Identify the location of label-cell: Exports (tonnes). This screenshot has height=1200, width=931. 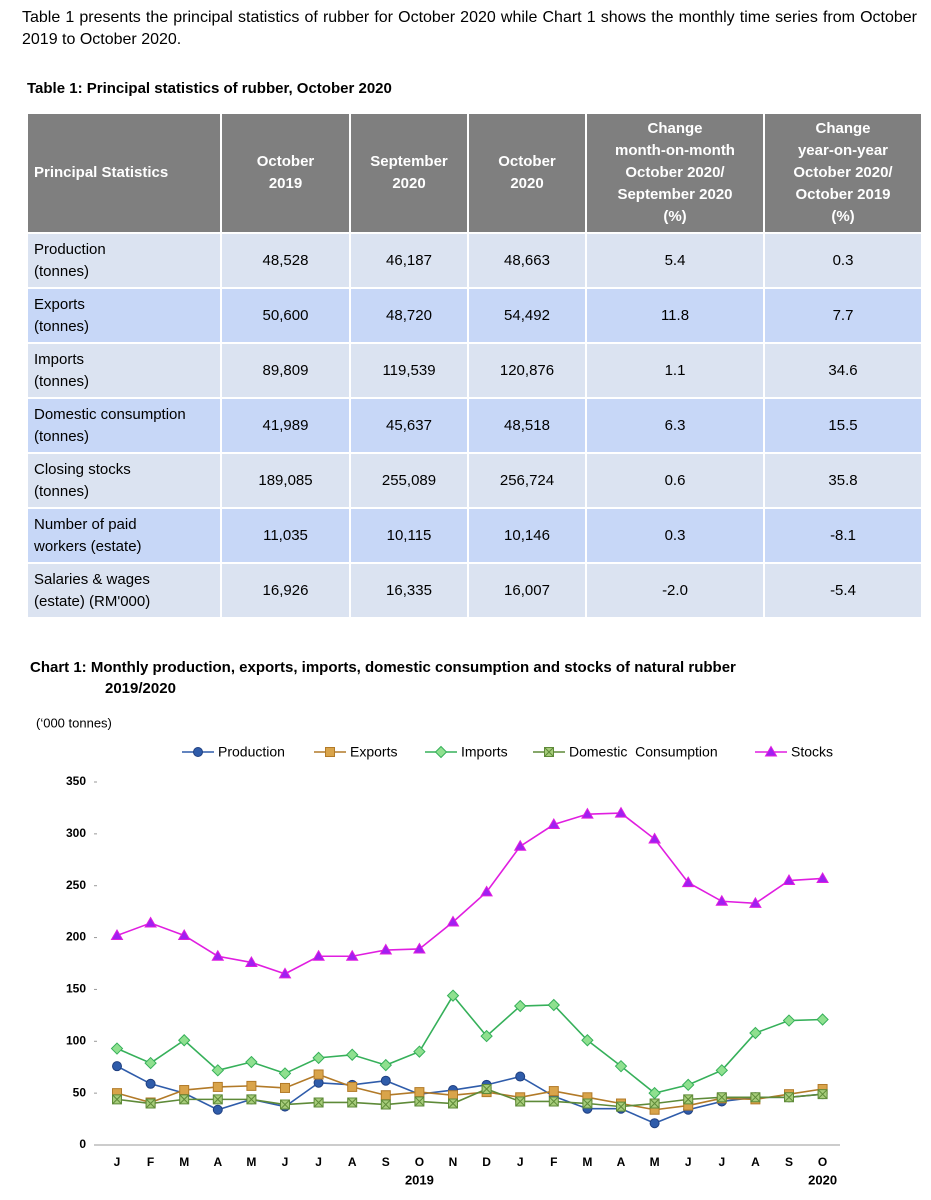
(124, 315).